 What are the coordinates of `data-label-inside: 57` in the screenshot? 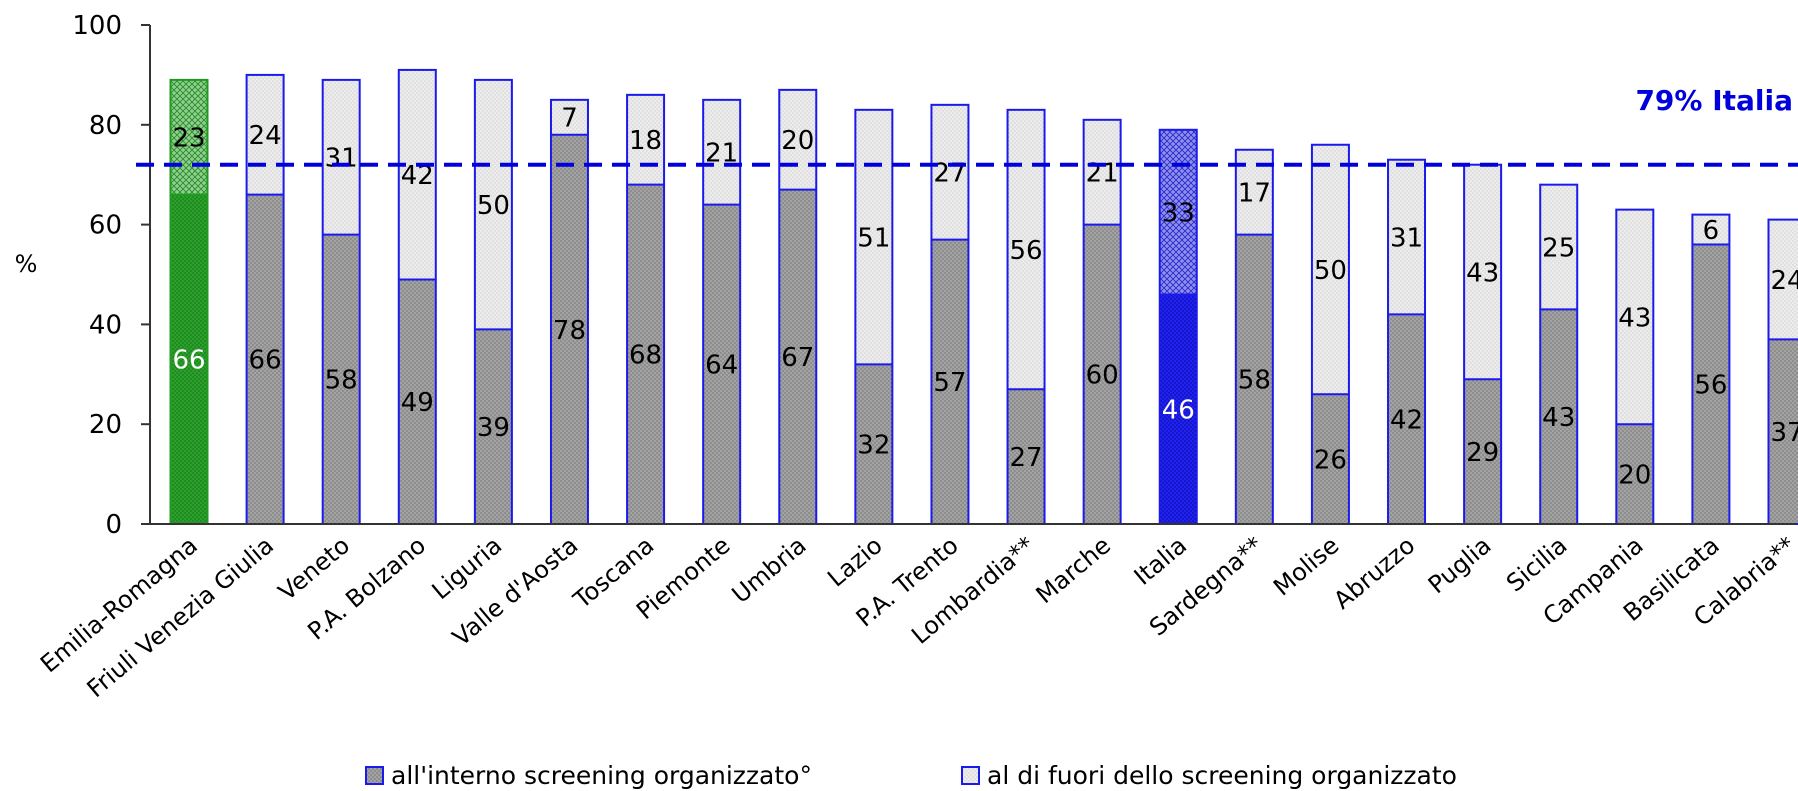 It's located at (949, 383).